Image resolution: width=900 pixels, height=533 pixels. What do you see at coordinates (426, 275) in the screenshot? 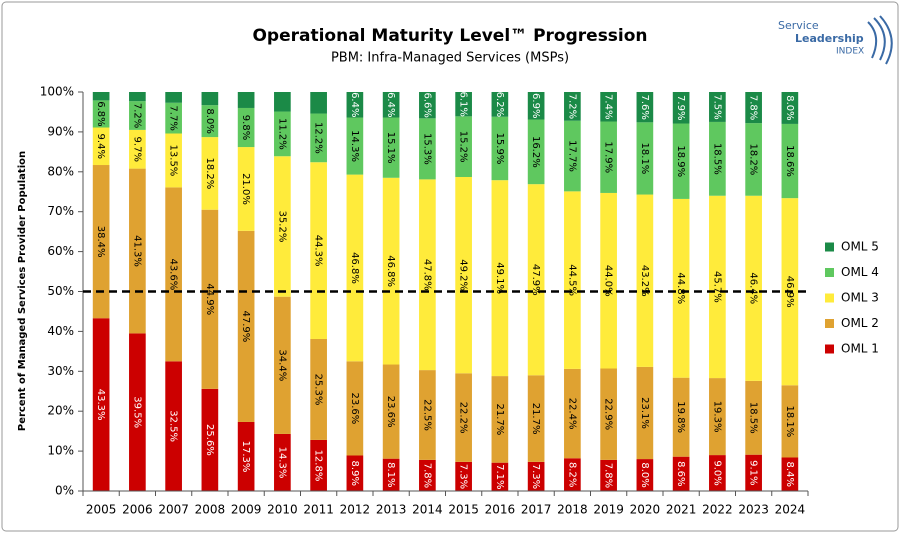
I see `data-label: 47.8%` at bounding box center [426, 275].